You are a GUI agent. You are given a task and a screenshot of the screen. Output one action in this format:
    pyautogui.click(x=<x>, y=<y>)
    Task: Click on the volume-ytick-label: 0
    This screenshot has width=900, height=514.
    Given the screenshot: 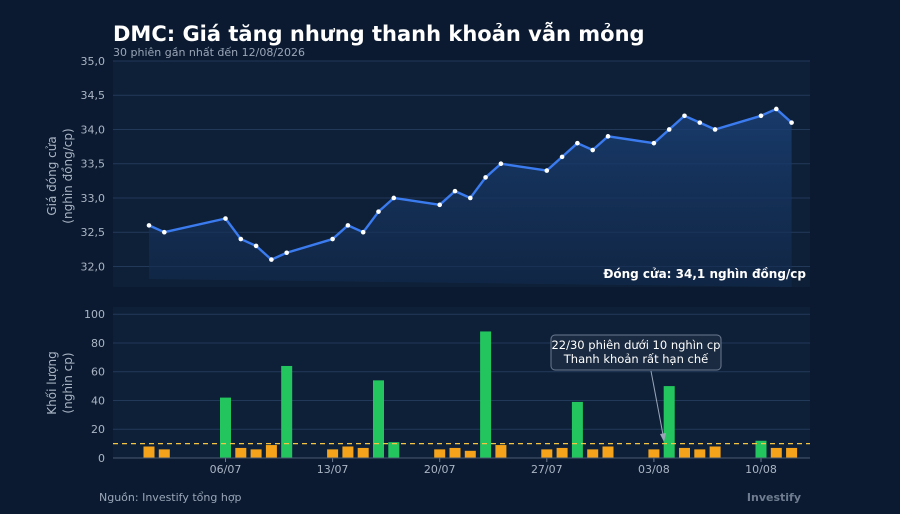 What is the action you would take?
    pyautogui.click(x=101, y=458)
    